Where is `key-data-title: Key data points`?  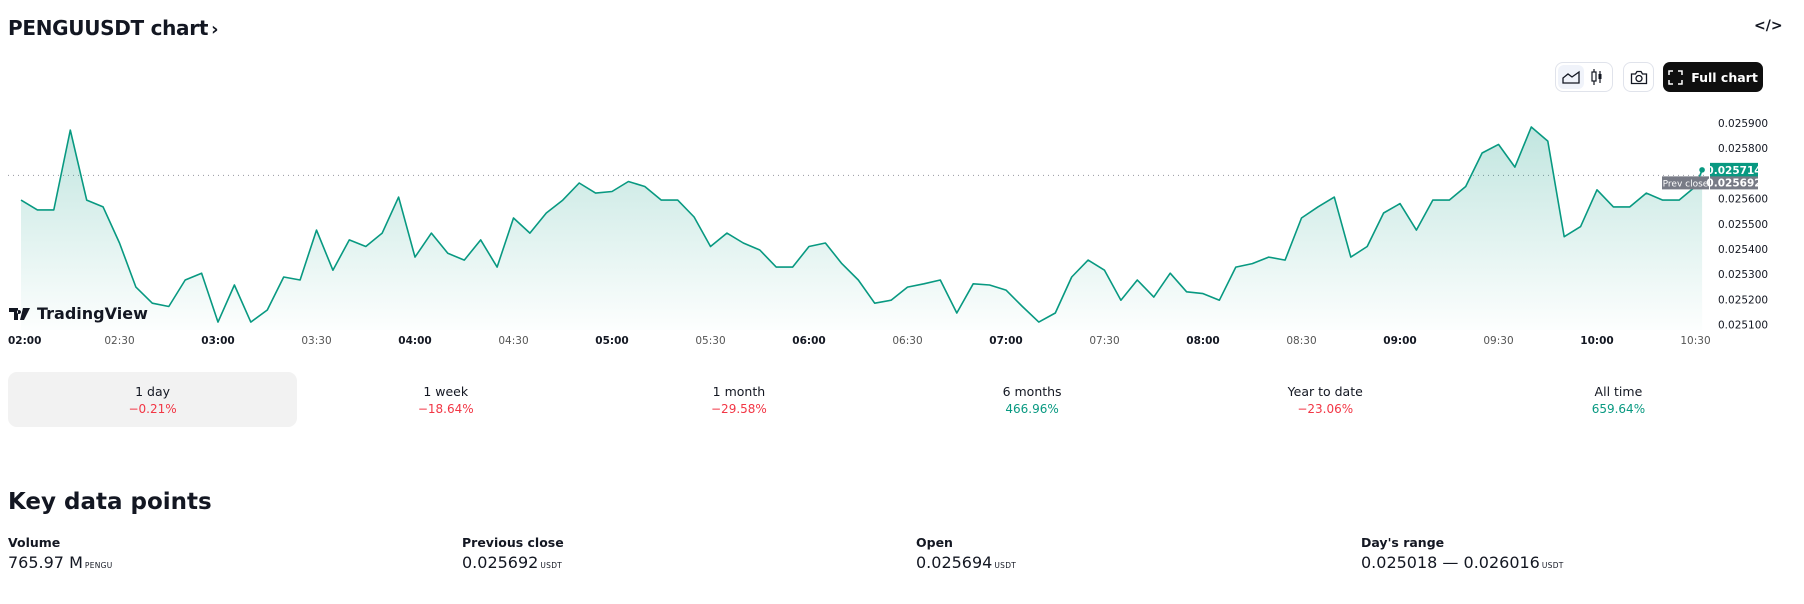
key-data-title: Key data points is located at coordinates (110, 502).